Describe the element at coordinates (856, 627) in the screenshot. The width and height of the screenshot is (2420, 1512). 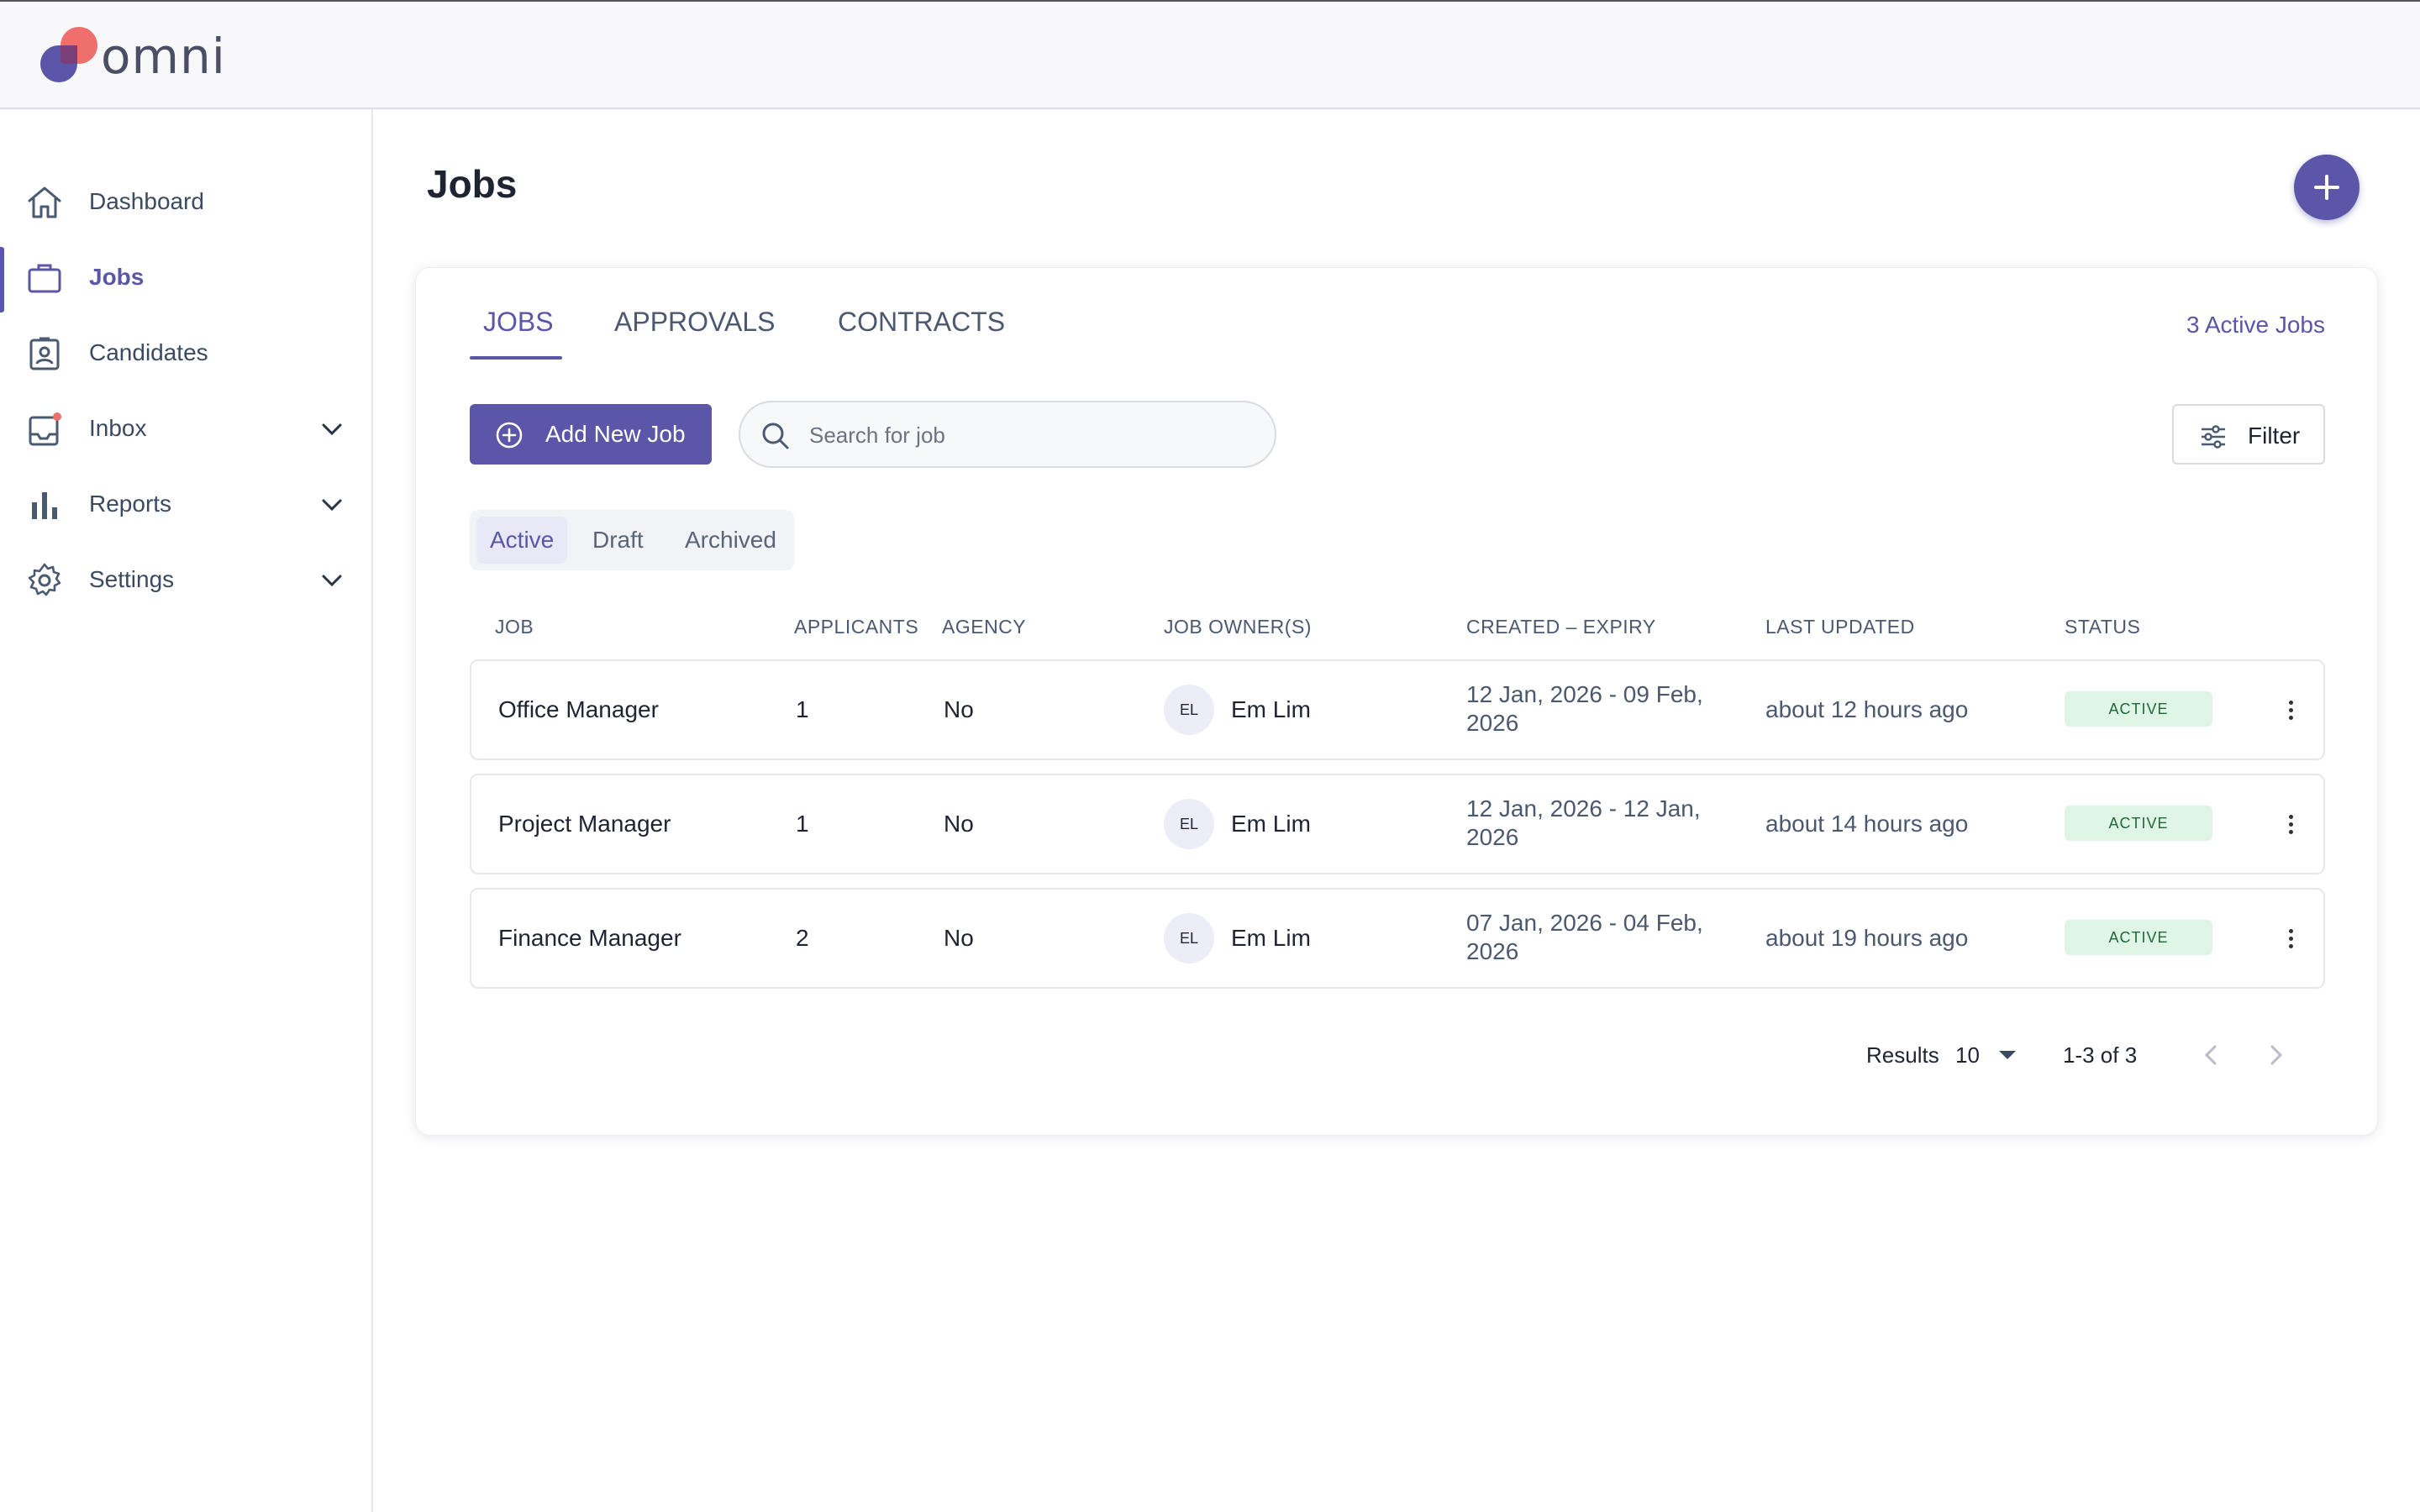
I see `column-header-applicants: APPLICANTS` at that location.